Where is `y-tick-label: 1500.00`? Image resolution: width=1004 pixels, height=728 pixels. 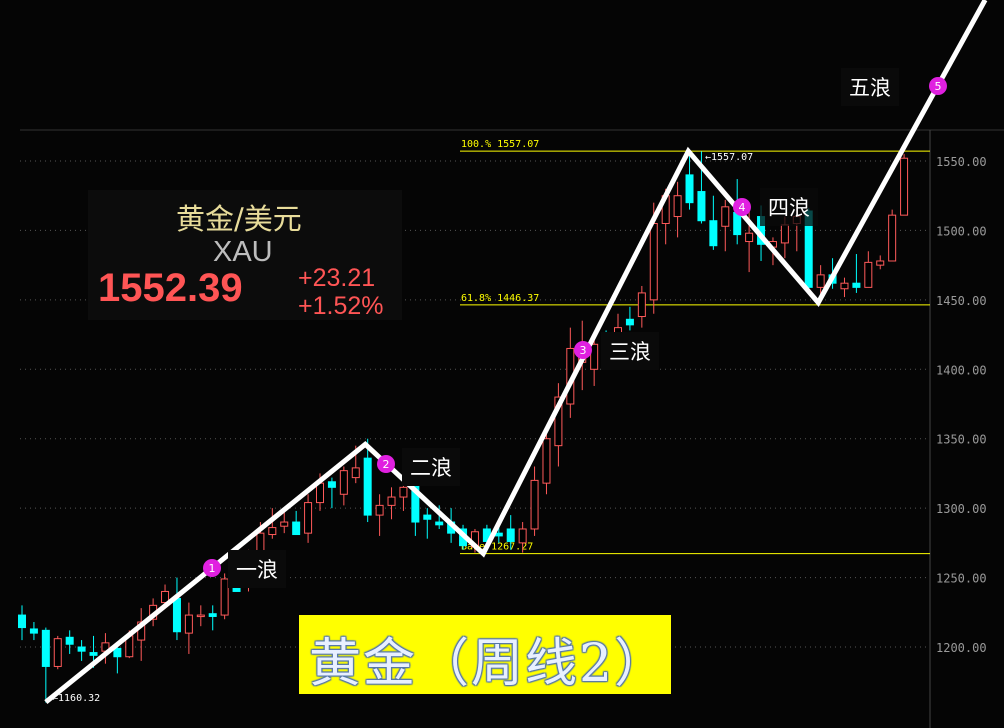 y-tick-label: 1500.00 is located at coordinates (961, 231).